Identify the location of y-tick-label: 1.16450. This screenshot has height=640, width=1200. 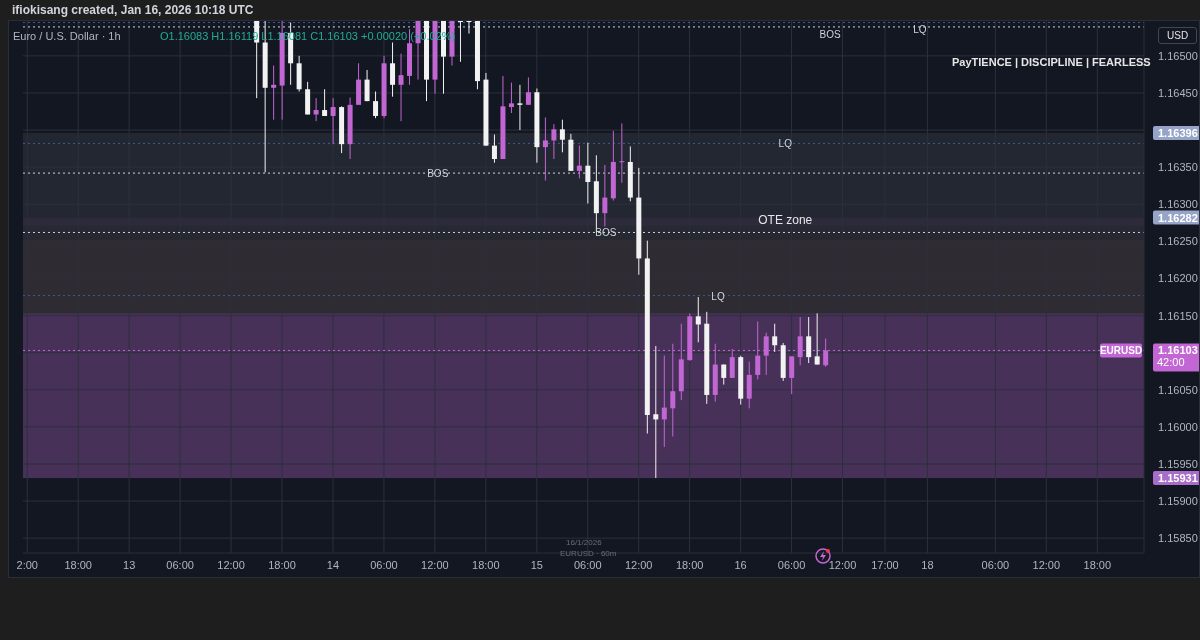
(1178, 92).